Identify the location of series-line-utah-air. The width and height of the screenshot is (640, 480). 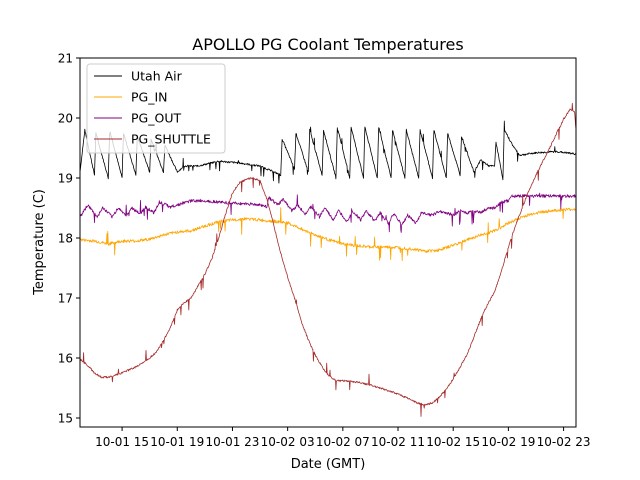
(328, 152).